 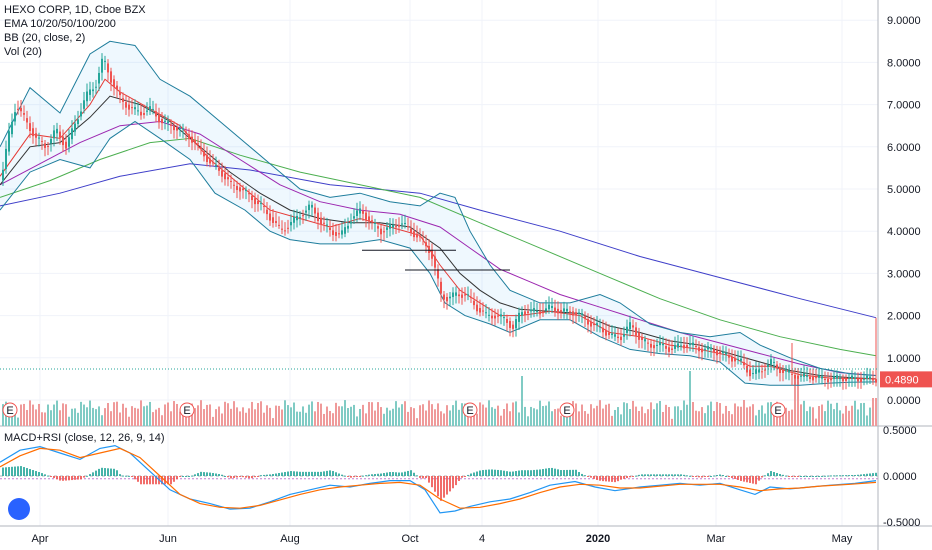 I want to click on legend-ema: EMA 10/20/50/100/200, so click(x=60, y=24).